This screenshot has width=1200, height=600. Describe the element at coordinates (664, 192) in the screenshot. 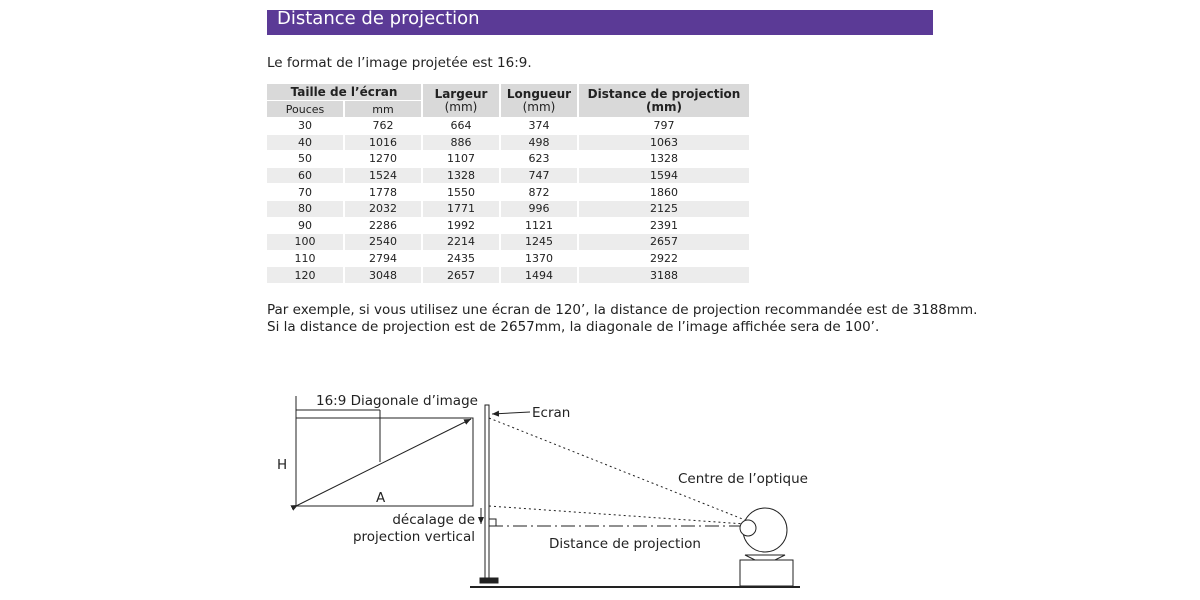

I see `table-cell: 1860` at that location.